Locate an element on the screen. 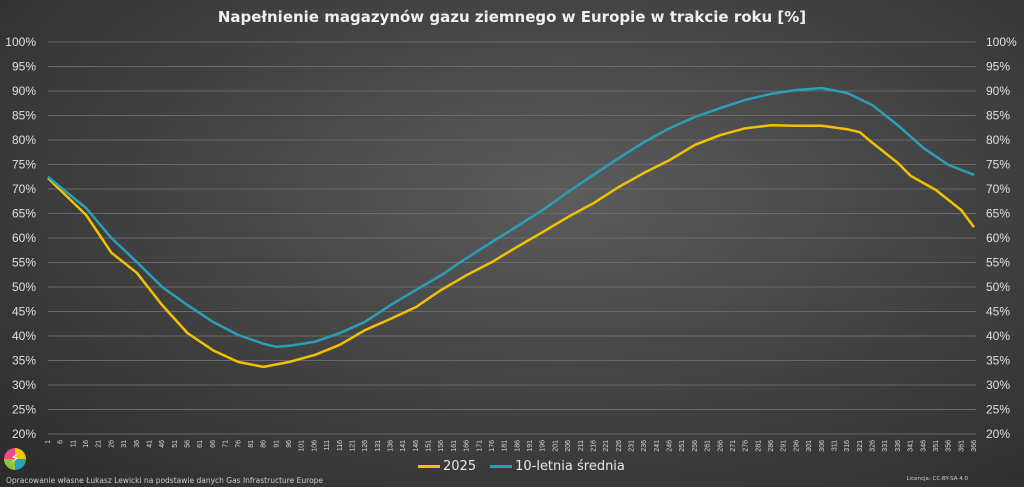 Image resolution: width=1024 pixels, height=487 pixels. y-tick-label-left: 95% is located at coordinates (24, 67).